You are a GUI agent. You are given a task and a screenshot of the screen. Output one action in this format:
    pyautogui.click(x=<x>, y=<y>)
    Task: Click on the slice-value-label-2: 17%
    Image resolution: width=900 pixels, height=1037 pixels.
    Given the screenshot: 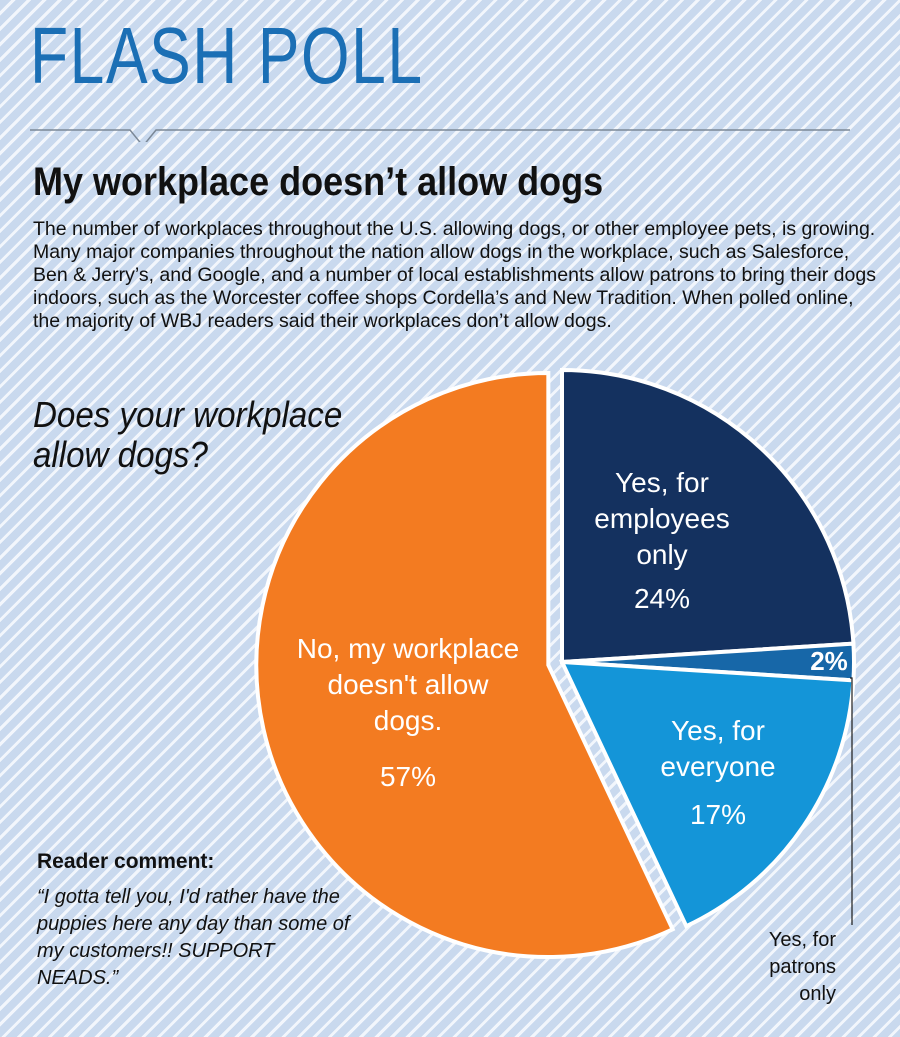 What is the action you would take?
    pyautogui.click(x=718, y=814)
    